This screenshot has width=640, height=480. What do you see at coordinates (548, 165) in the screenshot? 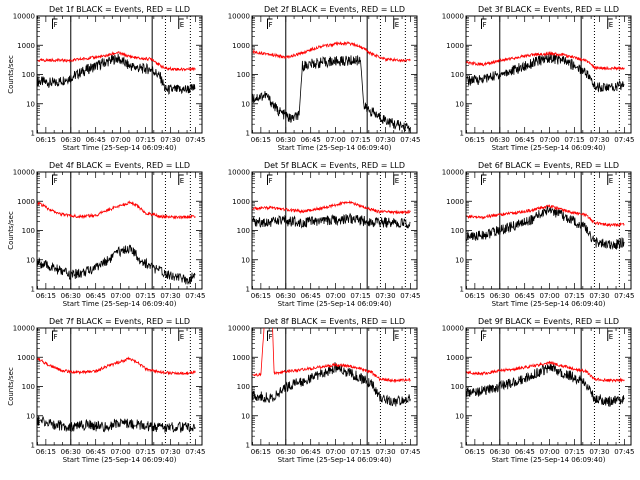
I see `chart-title: Det 6f BLACK = Events, RED = LLD` at bounding box center [548, 165].